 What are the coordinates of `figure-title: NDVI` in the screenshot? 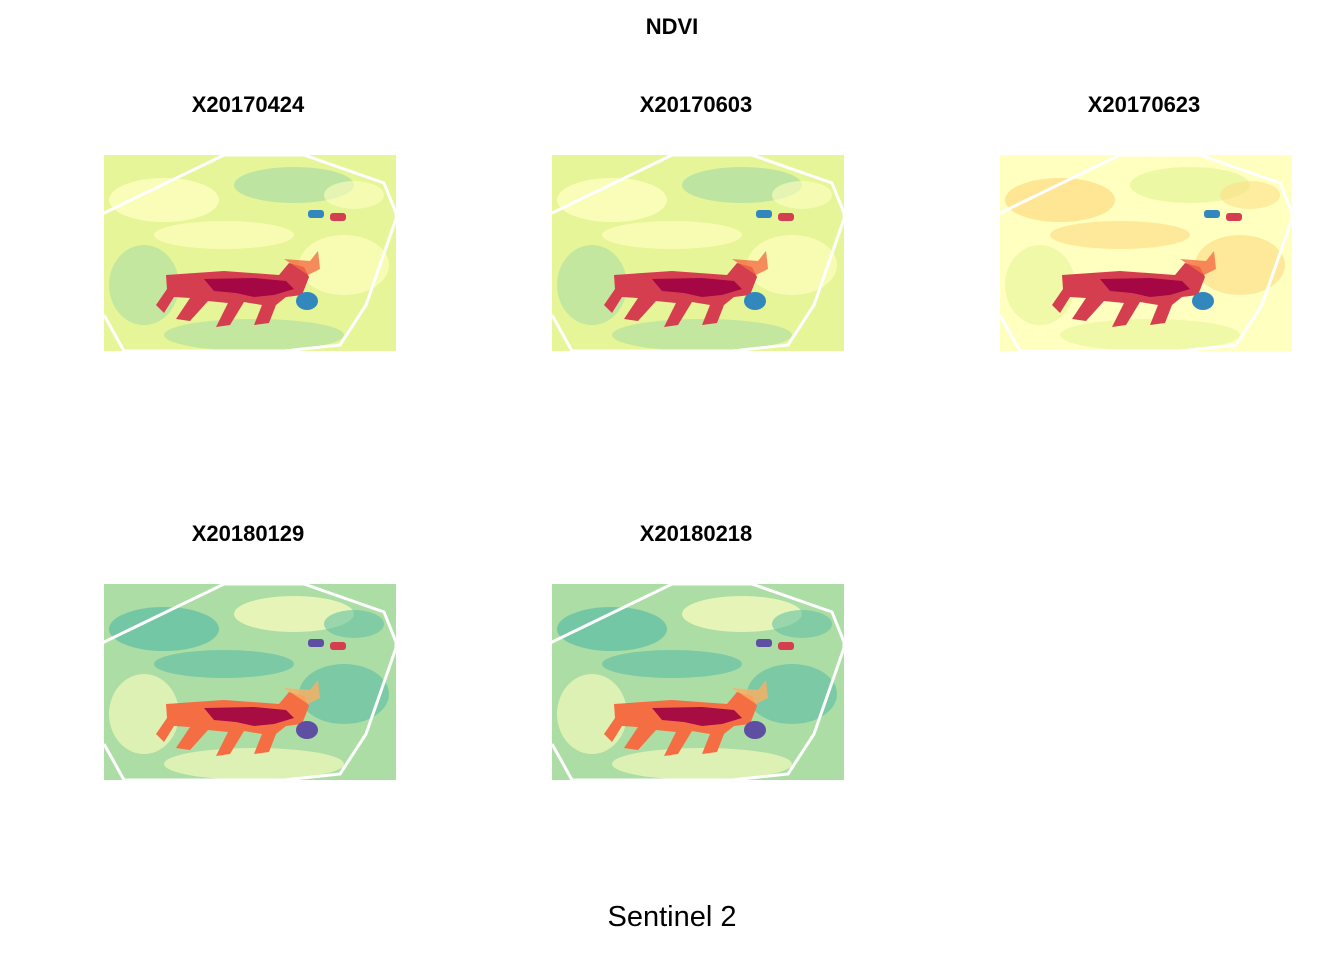 It's located at (672, 26).